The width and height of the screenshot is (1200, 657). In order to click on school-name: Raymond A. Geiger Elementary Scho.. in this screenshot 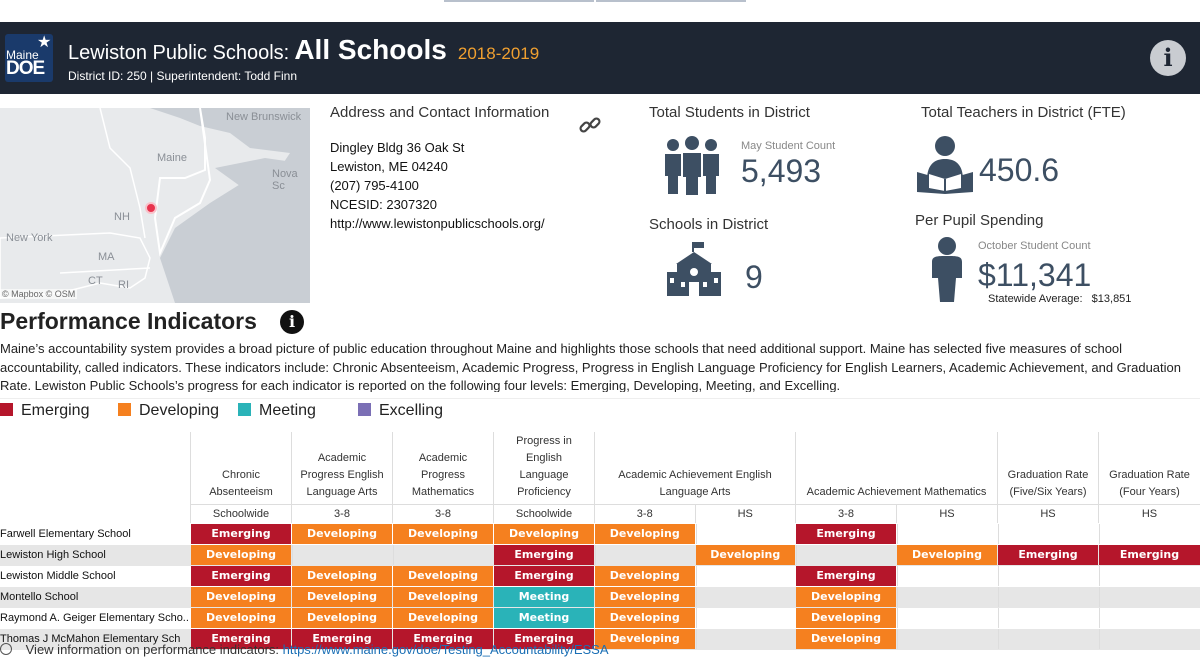, I will do `click(94, 618)`.